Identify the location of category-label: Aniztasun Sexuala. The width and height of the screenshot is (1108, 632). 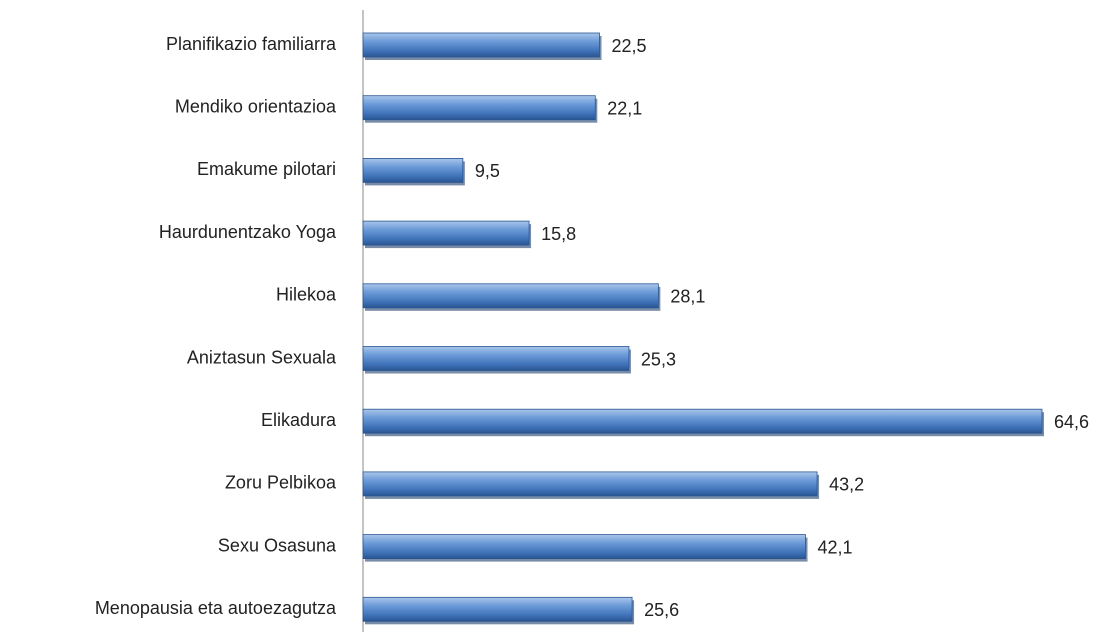
(262, 357).